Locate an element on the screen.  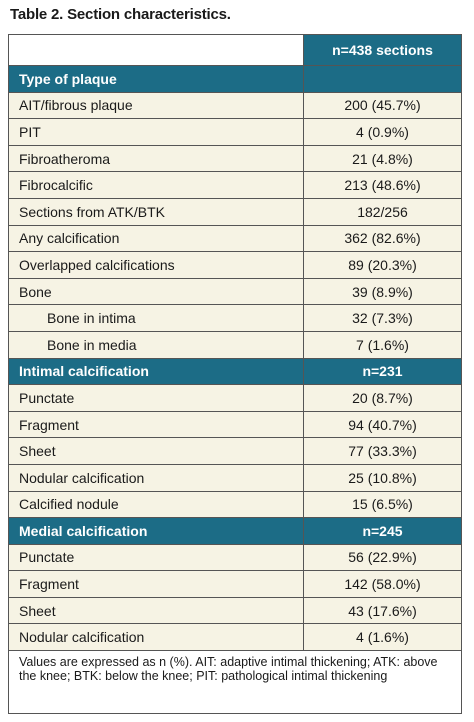
section-title: Intimal calcification is located at coordinates (156, 371).